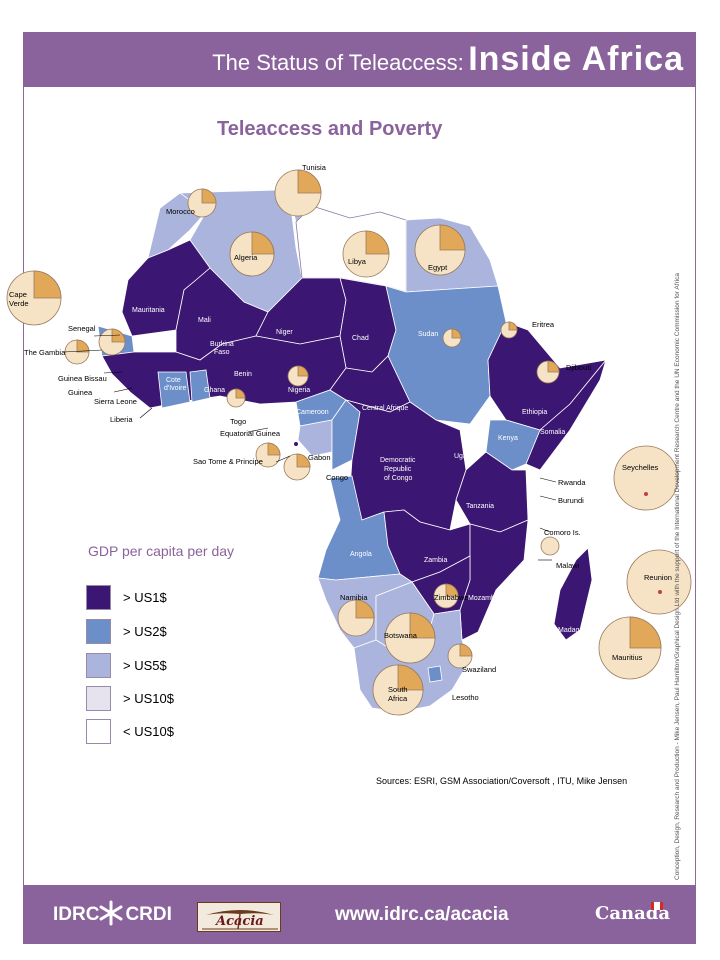 This screenshot has height=960, width=720. Describe the element at coordinates (366, 254) in the screenshot. I see `pie-libya` at that location.